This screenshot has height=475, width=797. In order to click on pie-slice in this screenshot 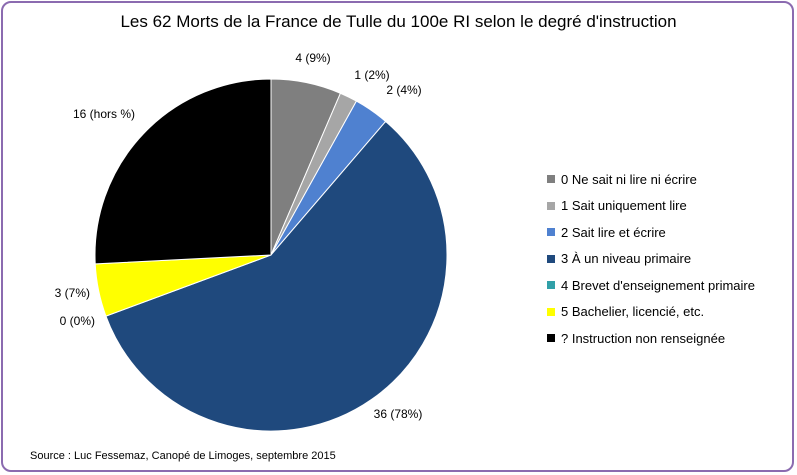, I will do `click(183, 171)`.